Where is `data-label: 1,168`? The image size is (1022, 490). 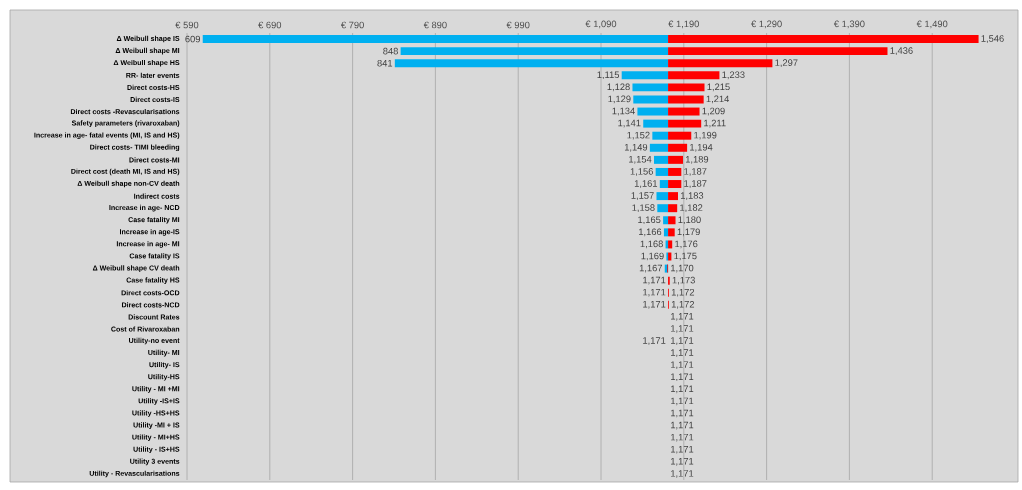 data-label: 1,168 is located at coordinates (651, 244).